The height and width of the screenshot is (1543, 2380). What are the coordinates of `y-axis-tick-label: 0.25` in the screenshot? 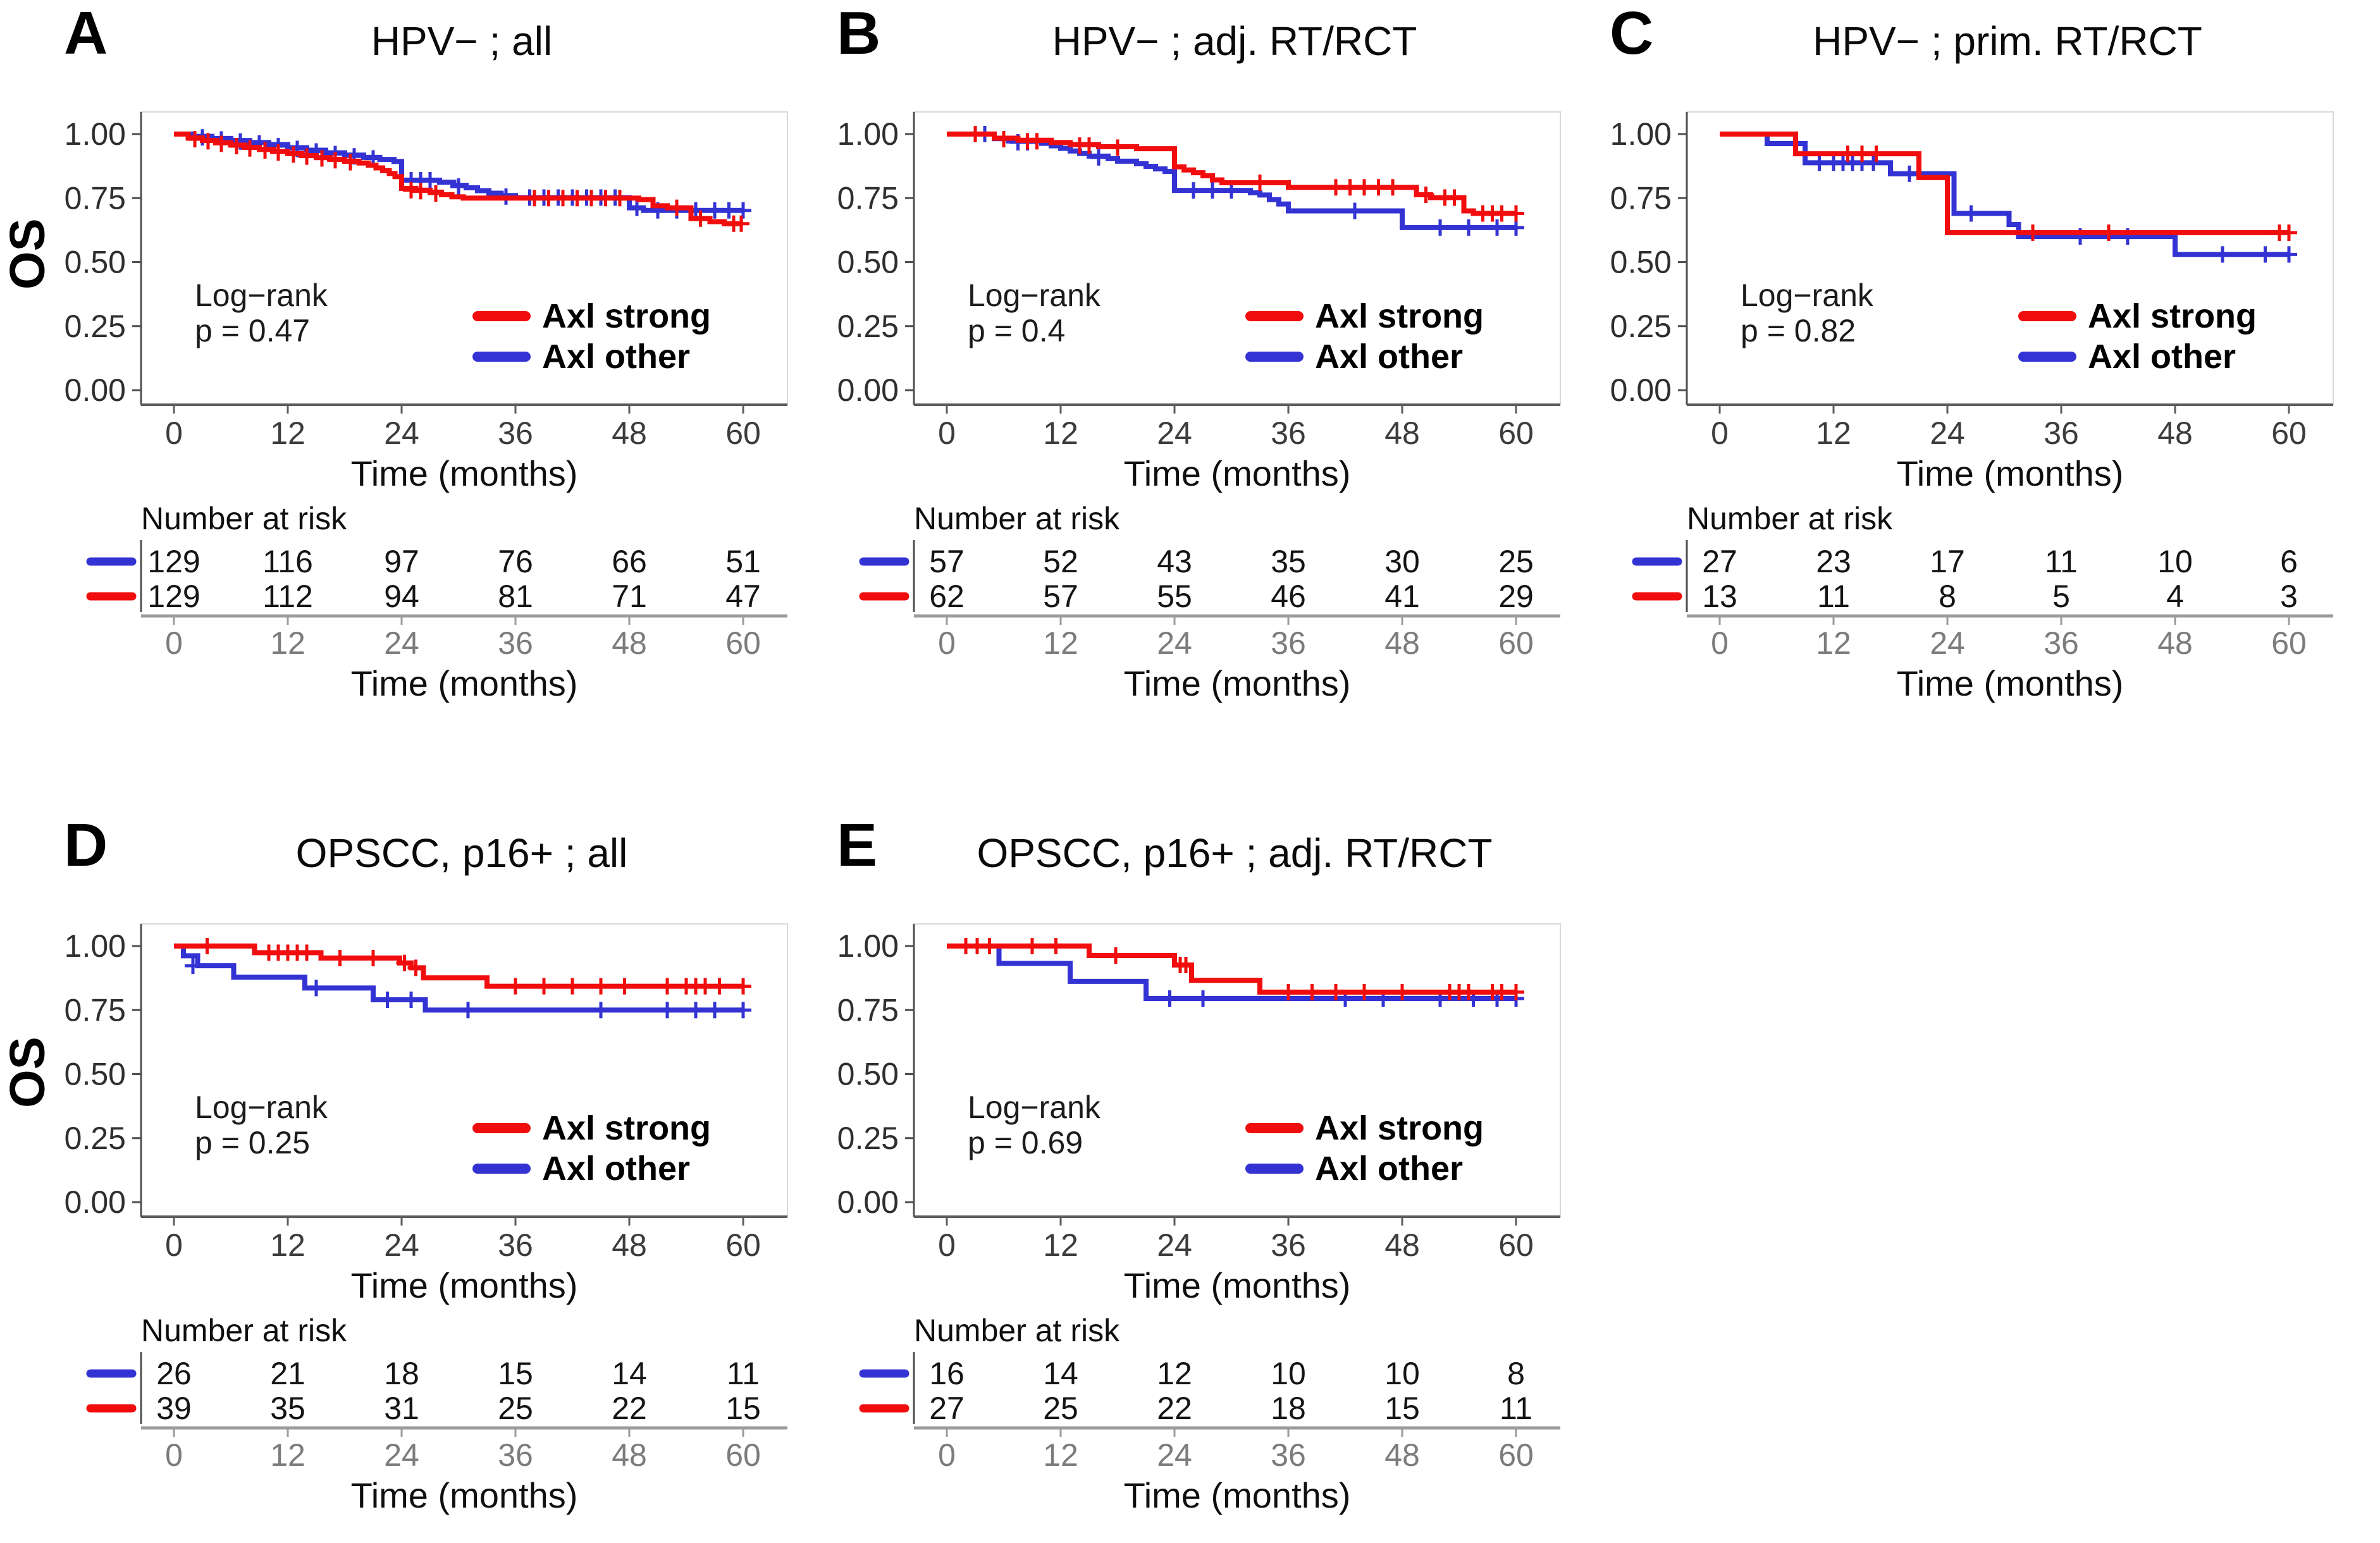 It's located at (1641, 326).